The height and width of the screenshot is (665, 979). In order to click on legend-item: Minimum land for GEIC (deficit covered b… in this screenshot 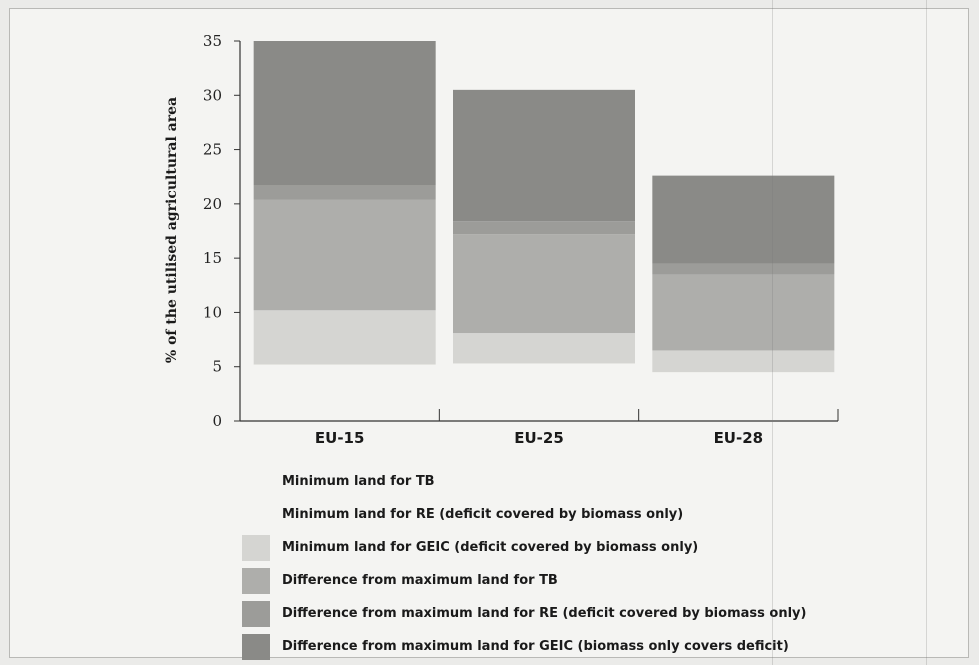, I will do `click(524, 547)`.